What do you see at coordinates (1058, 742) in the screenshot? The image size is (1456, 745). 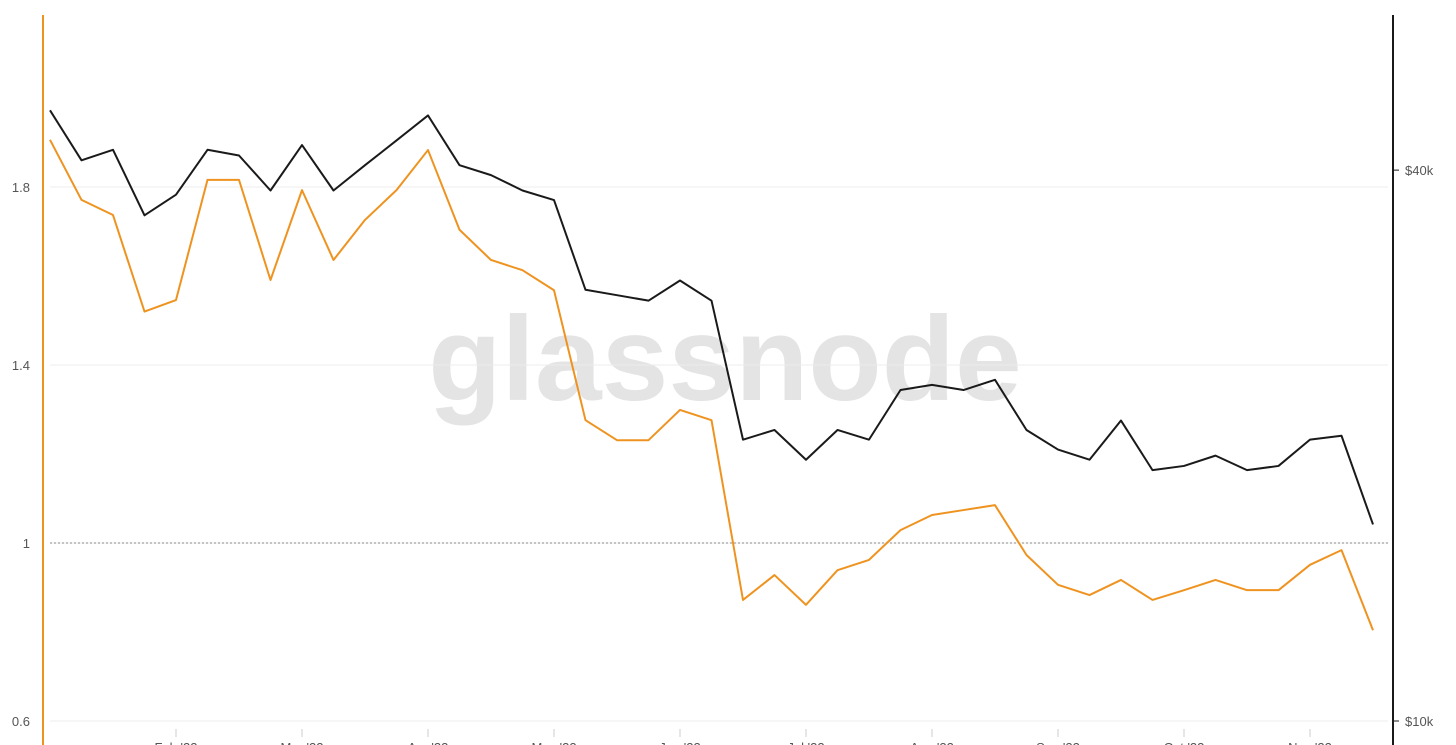 I see `x-tick-label: Sep '22` at bounding box center [1058, 742].